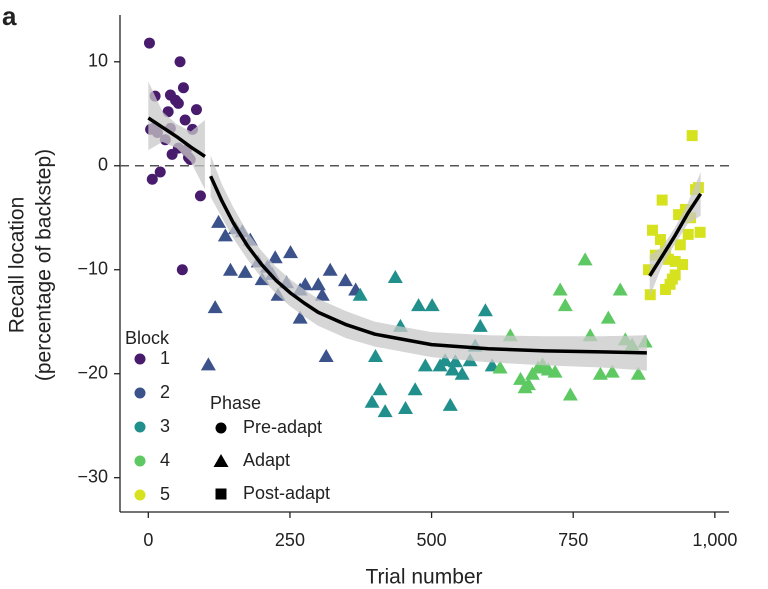 The image size is (768, 589). Describe the element at coordinates (235, 403) in the screenshot. I see `legend-title: Phase` at that location.